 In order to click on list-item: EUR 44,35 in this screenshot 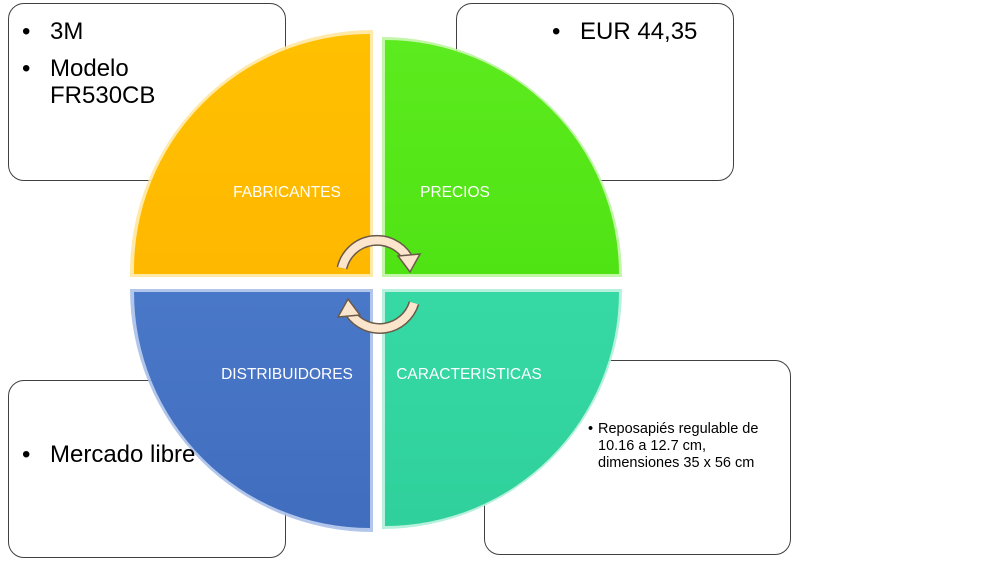, I will do `click(642, 31)`.